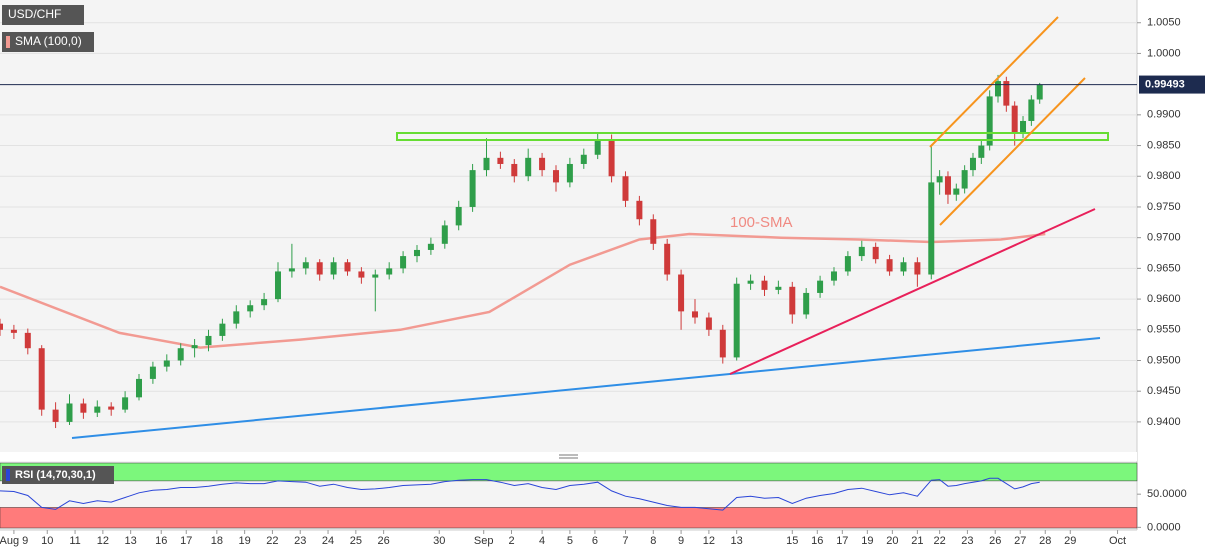 Image resolution: width=1207 pixels, height=555 pixels. What do you see at coordinates (217, 541) in the screenshot?
I see `x-tick-label: 18` at bounding box center [217, 541].